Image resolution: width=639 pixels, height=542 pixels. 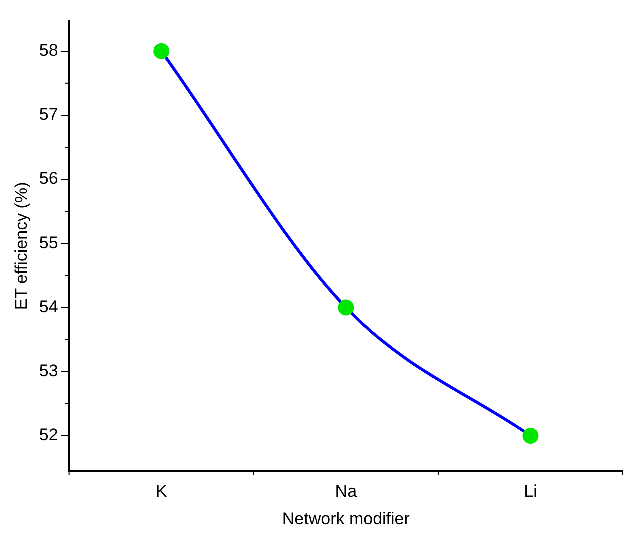 I want to click on y-axis-title: ET efficiency (%), so click(x=21, y=246).